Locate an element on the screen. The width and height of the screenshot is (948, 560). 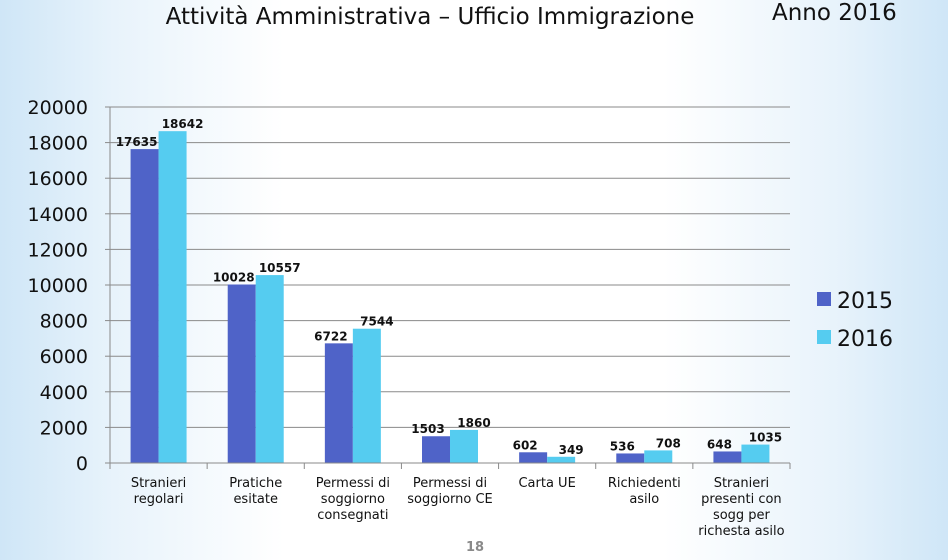
year-label: Anno 2016 is located at coordinates (834, 13).